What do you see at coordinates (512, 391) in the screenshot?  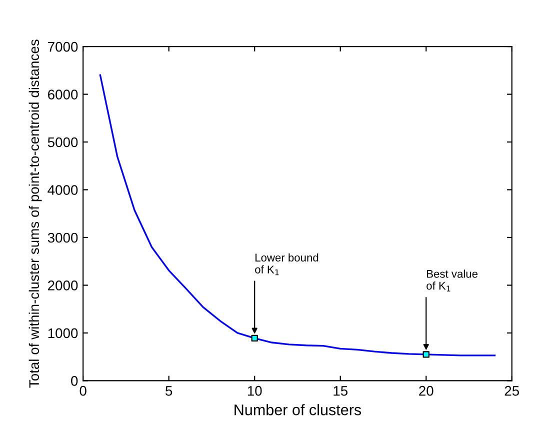 I see `x-tick-label: 25` at bounding box center [512, 391].